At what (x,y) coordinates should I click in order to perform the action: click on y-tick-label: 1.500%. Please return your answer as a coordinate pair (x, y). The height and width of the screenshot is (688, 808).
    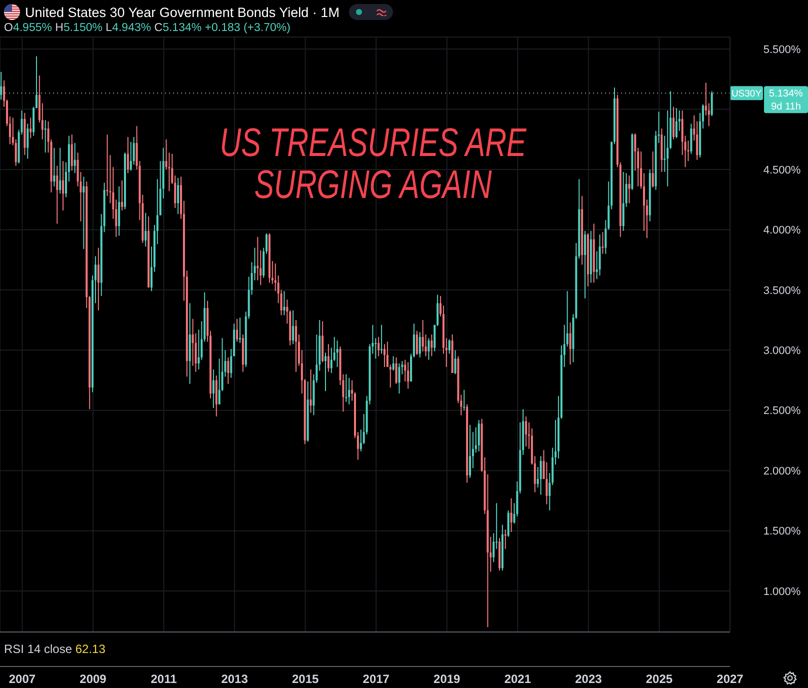
    Looking at the image, I should click on (782, 532).